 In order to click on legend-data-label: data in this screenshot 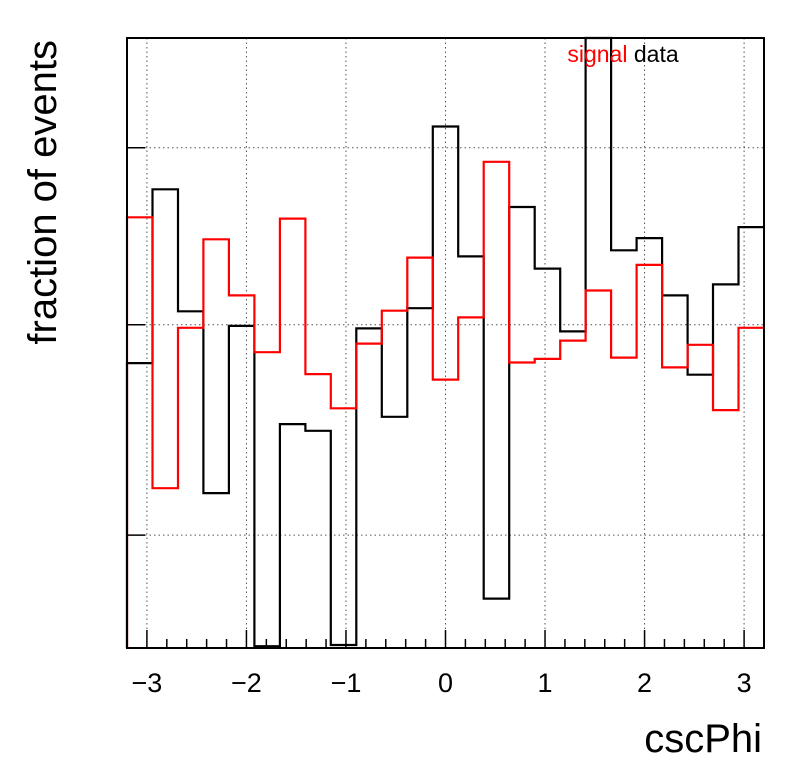, I will do `click(656, 54)`.